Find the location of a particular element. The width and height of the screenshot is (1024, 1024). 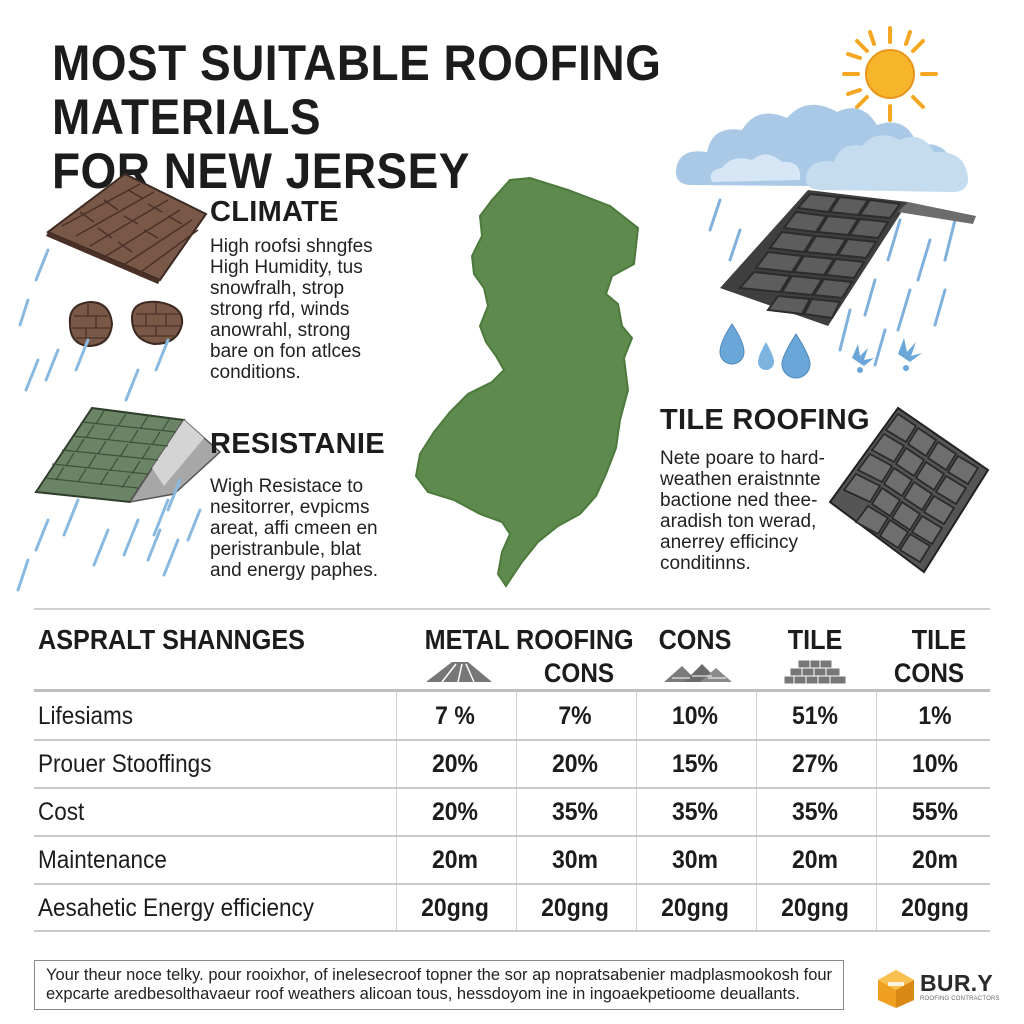

rain-splash-icon is located at coordinates (887, 355).